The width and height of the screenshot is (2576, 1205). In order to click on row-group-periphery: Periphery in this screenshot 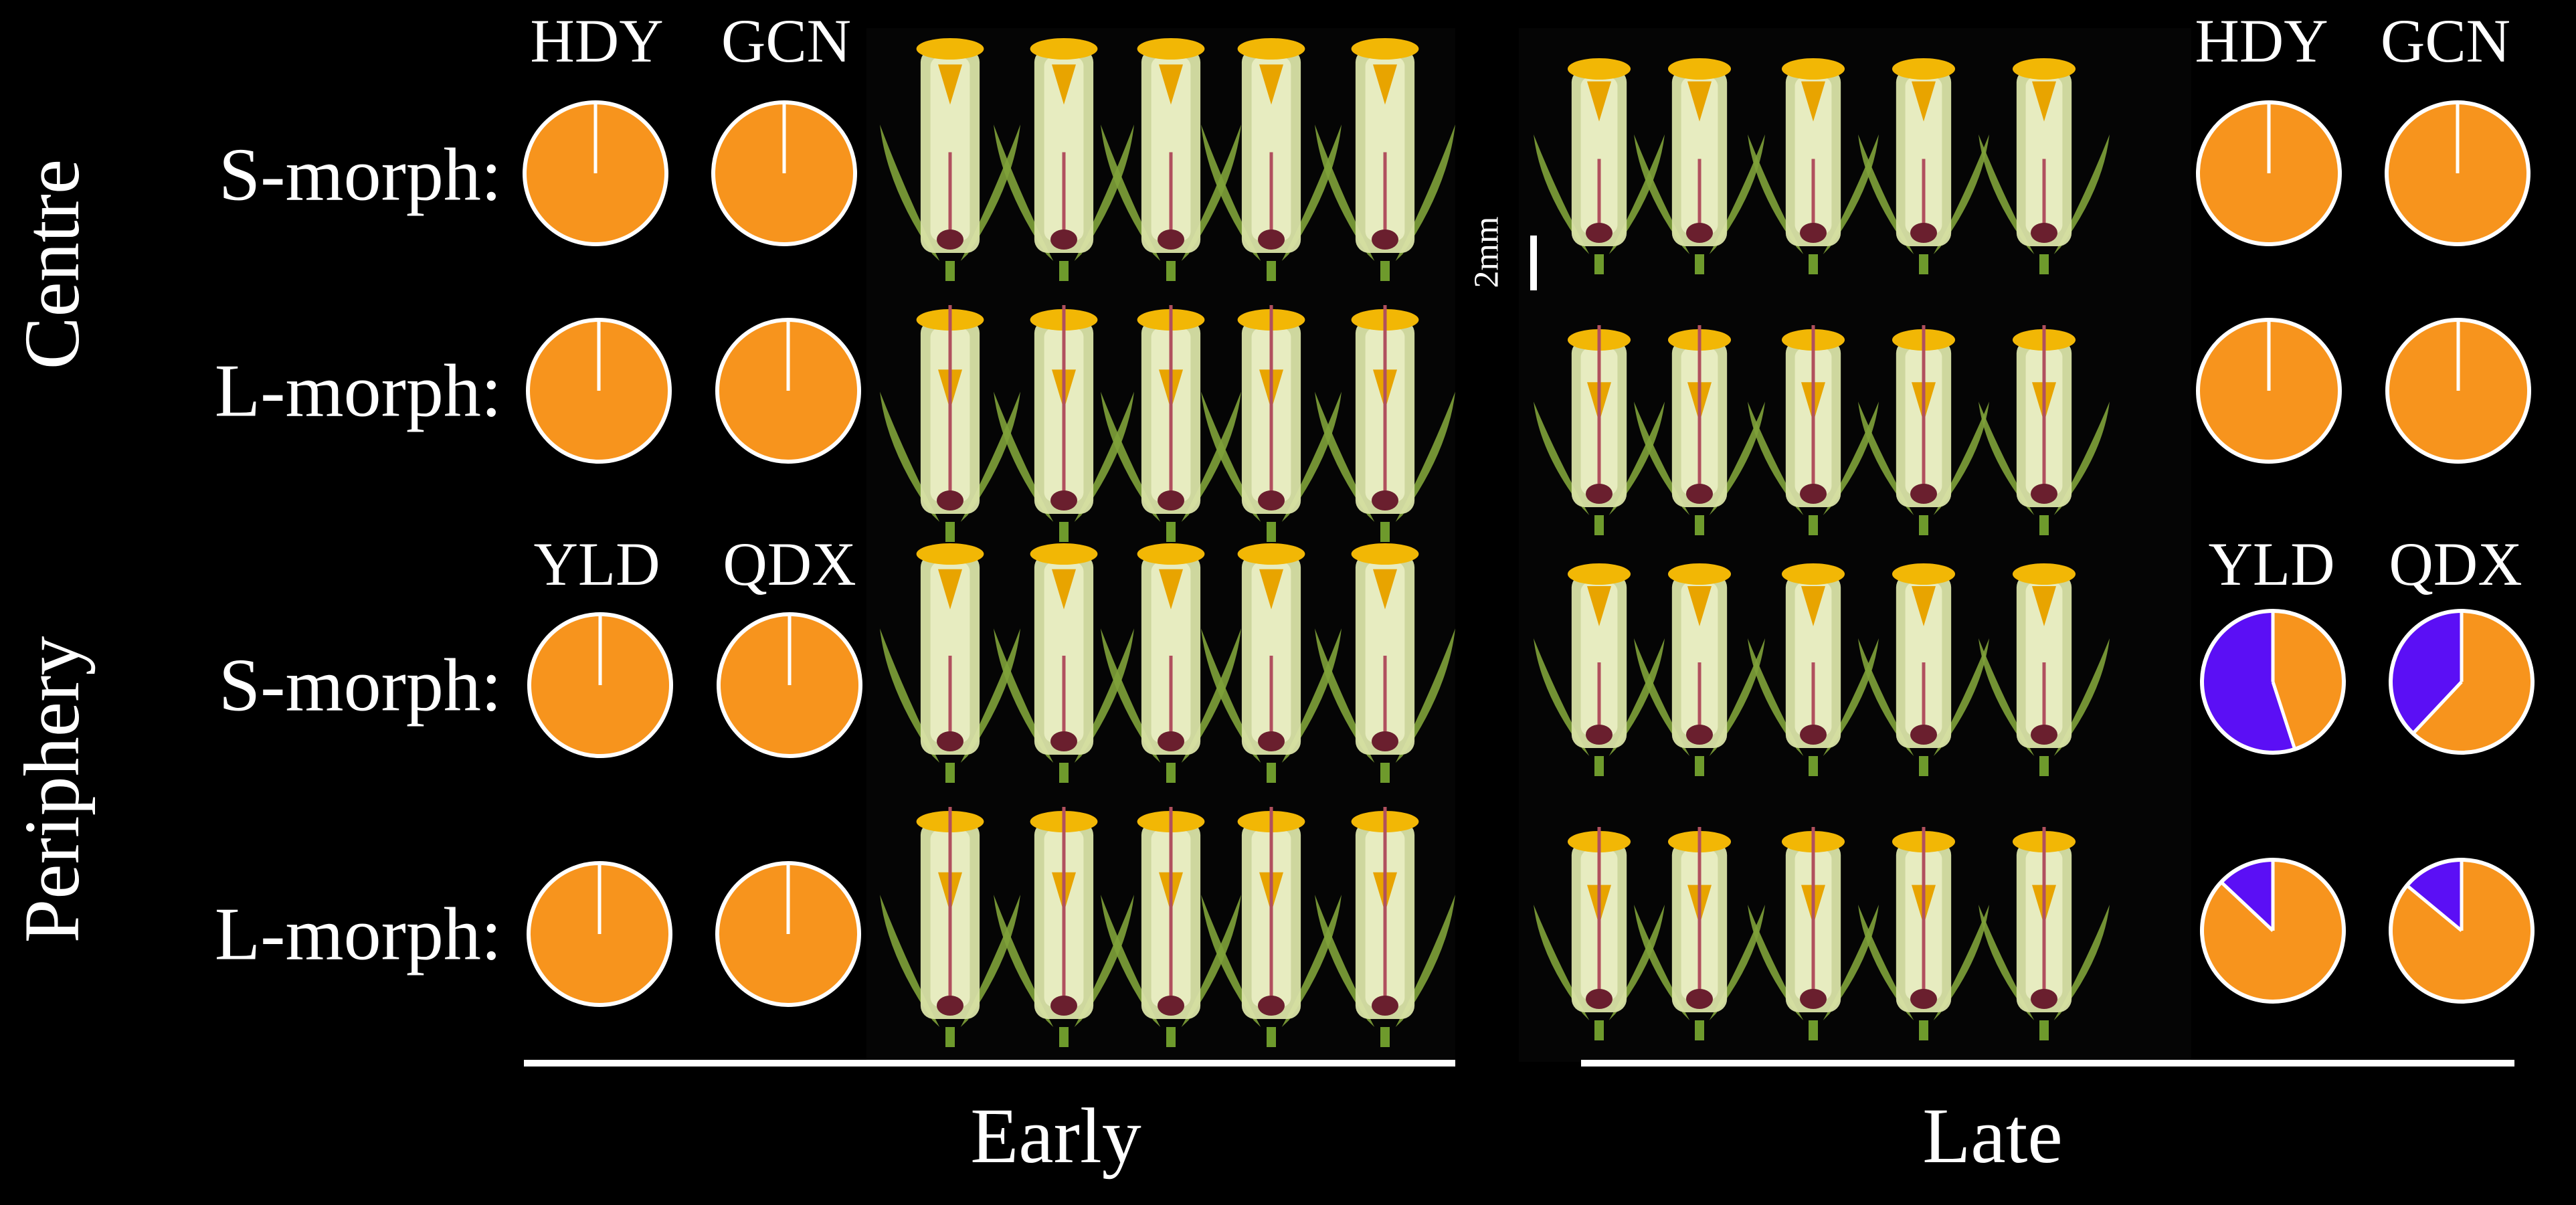, I will do `click(52, 789)`.